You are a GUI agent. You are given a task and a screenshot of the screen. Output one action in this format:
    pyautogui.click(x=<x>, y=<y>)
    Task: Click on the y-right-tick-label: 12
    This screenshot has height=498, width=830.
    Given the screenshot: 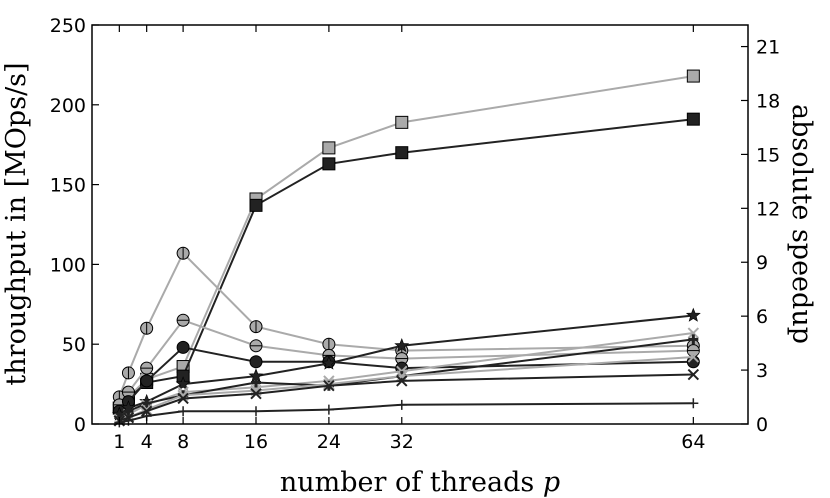 What is the action you would take?
    pyautogui.click(x=768, y=209)
    